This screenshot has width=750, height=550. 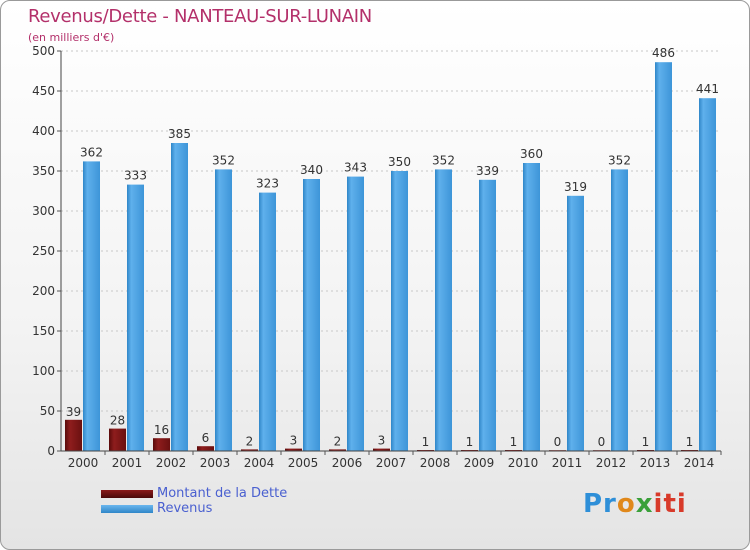 I want to click on data-label-dette: 16, so click(x=161, y=430).